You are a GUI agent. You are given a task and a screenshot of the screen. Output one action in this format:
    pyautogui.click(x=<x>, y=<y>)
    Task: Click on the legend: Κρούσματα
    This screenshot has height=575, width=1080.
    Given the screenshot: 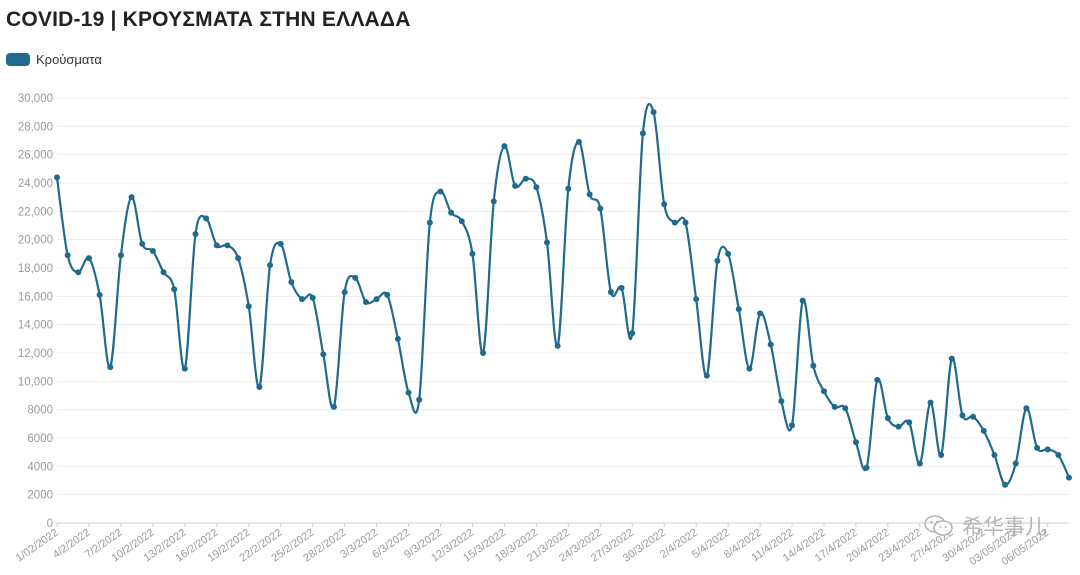 What is the action you would take?
    pyautogui.click(x=54, y=59)
    